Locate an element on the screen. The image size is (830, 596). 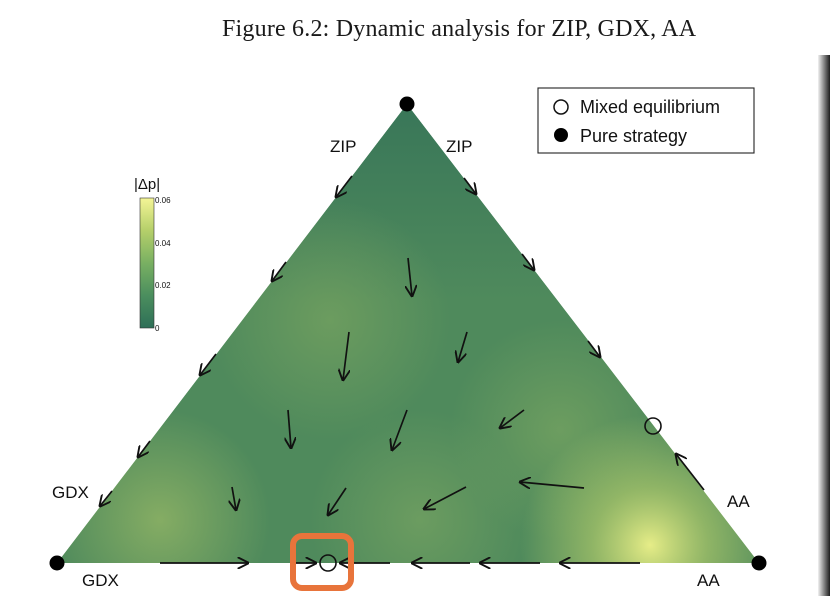
legend-box is located at coordinates (646, 120).